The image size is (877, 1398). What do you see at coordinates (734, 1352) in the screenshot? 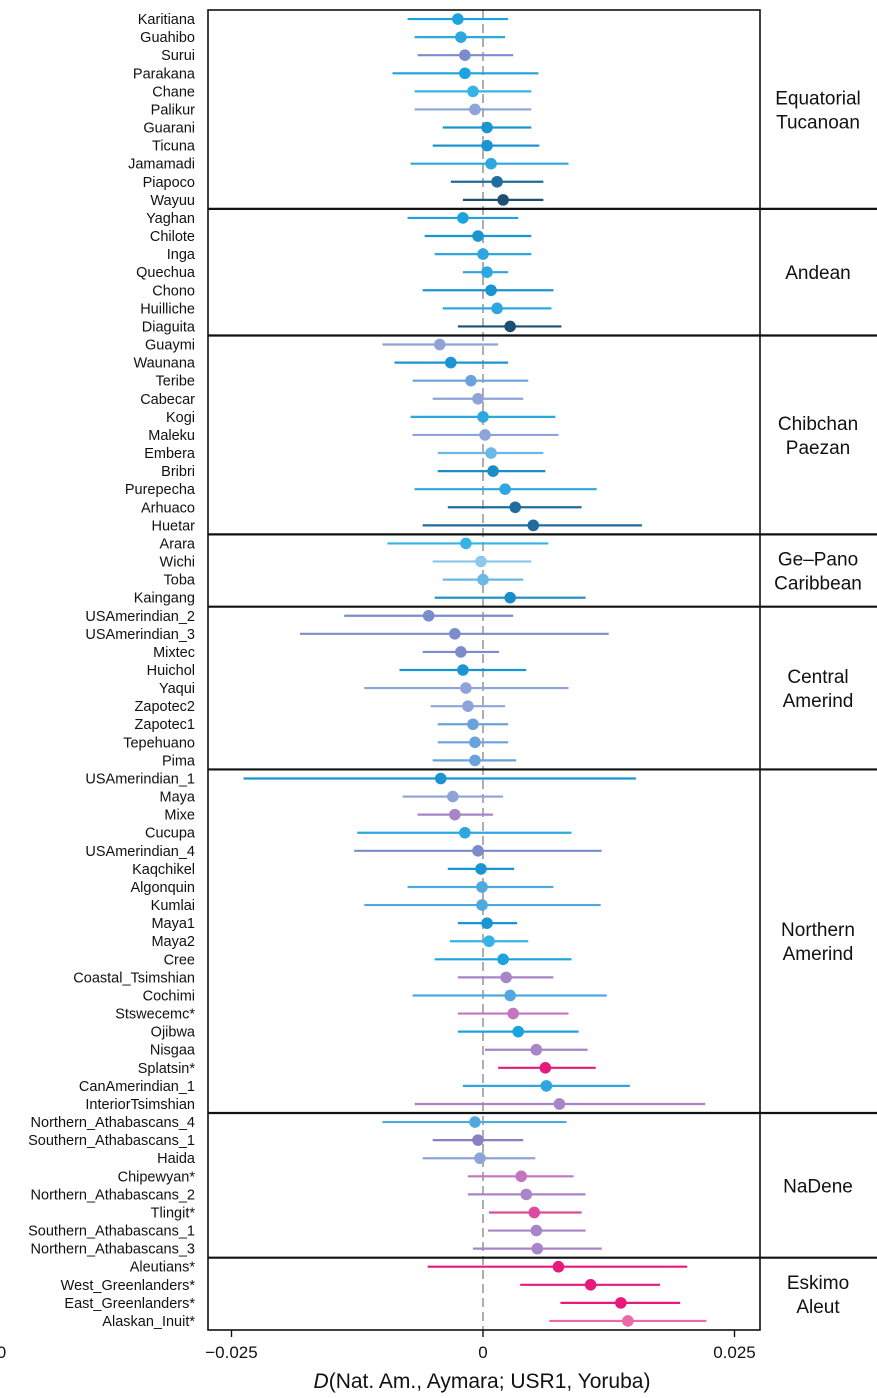
I see `x-tick-label: 0.025` at bounding box center [734, 1352].